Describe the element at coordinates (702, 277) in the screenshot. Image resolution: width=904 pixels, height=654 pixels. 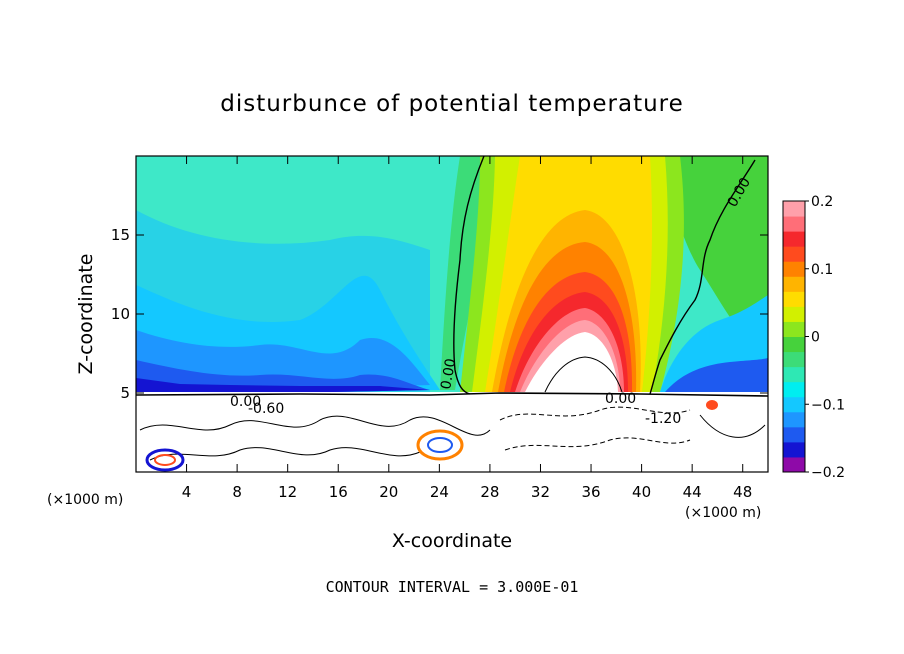
I see `contour-zero-right` at that location.